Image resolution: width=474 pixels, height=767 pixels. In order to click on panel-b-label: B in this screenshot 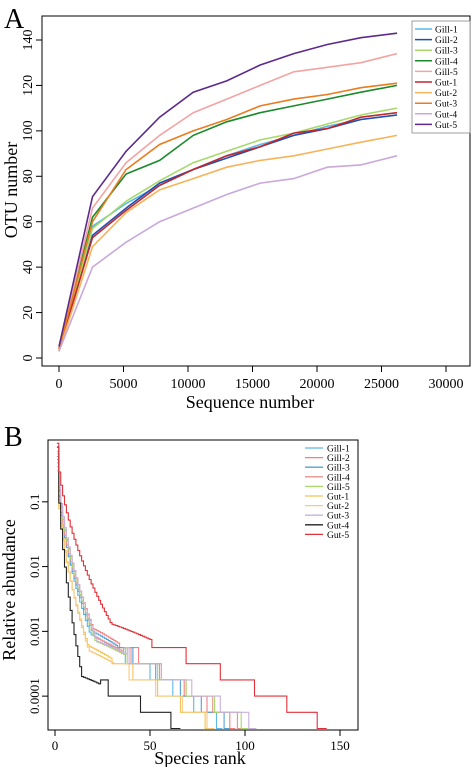, I will do `click(13, 437)`.